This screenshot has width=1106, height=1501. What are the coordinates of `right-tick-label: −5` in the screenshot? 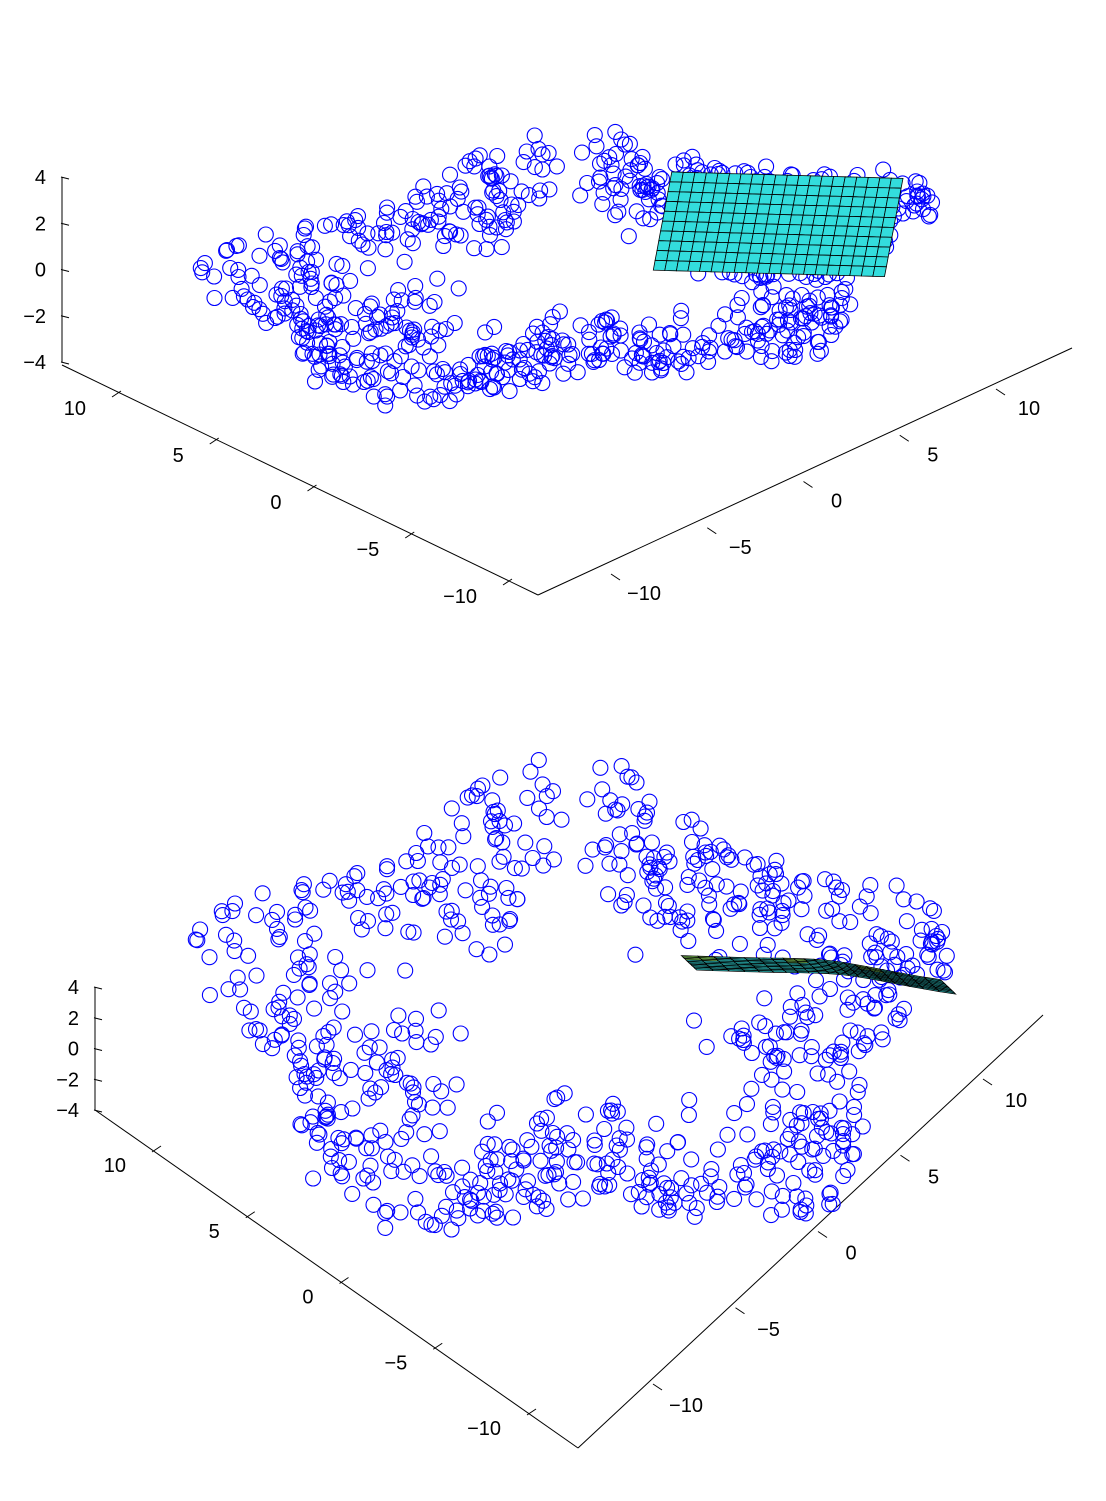 It's located at (740, 548).